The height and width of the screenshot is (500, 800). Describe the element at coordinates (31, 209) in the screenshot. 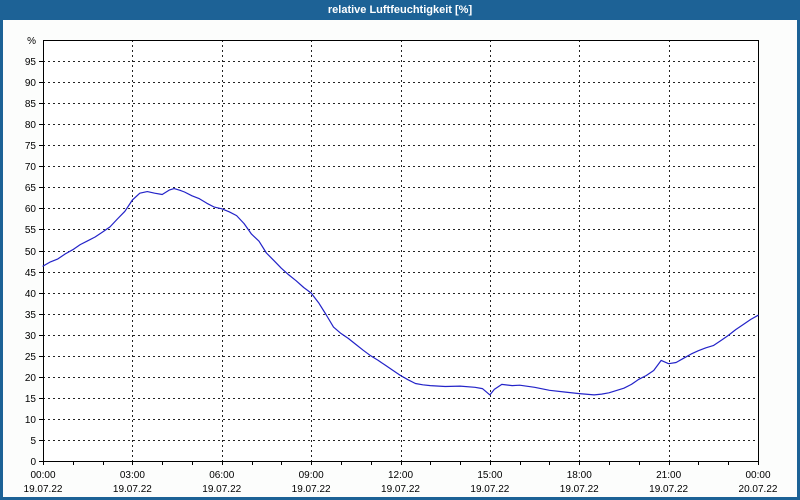

I see `y-tick-label: 60` at that location.